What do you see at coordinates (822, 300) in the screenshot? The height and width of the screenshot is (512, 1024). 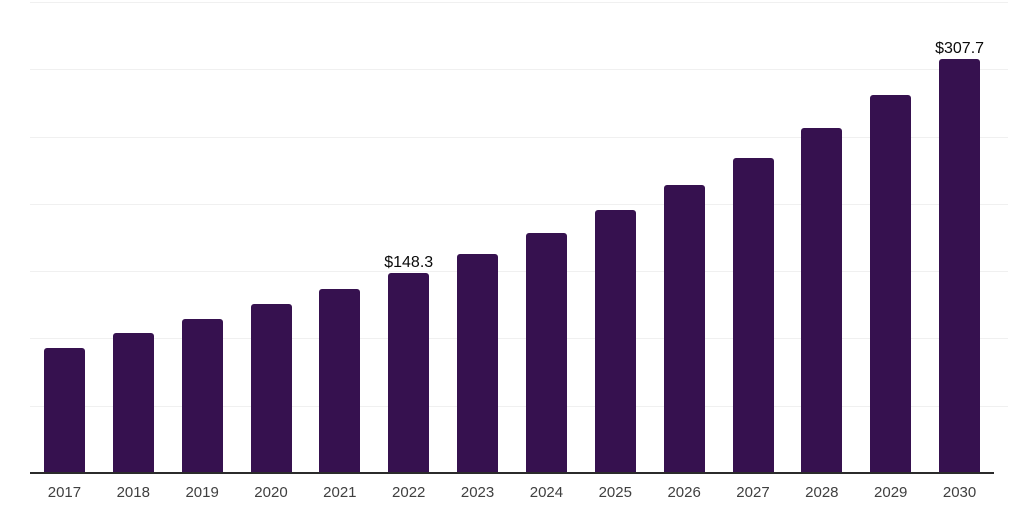 I see `bar-2028` at bounding box center [822, 300].